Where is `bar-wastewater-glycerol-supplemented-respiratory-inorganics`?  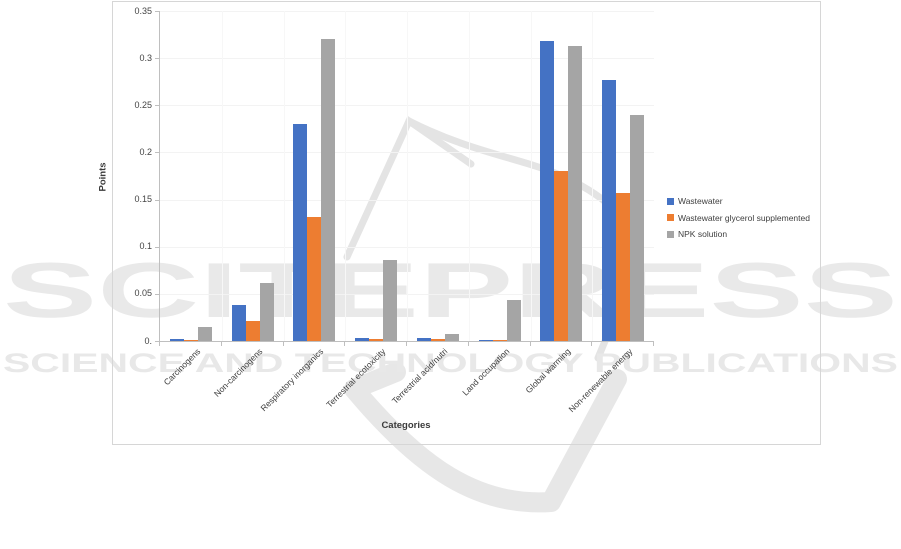
bar-wastewater-glycerol-supplemented-respiratory-inorganics is located at coordinates (314, 279).